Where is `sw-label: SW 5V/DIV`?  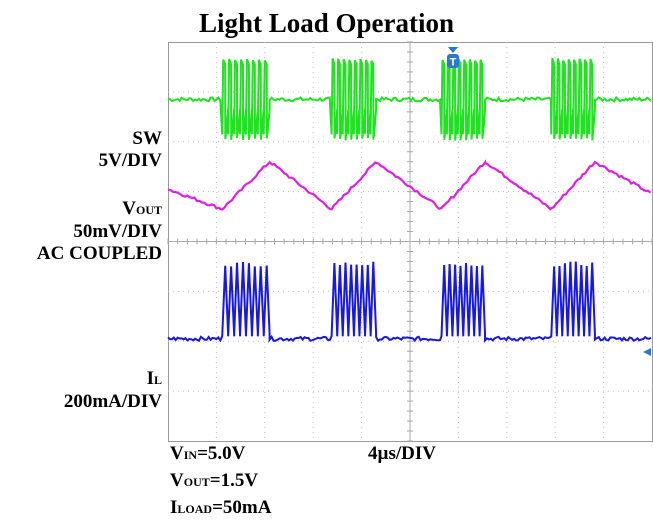 sw-label: SW 5V/DIV is located at coordinates (130, 150).